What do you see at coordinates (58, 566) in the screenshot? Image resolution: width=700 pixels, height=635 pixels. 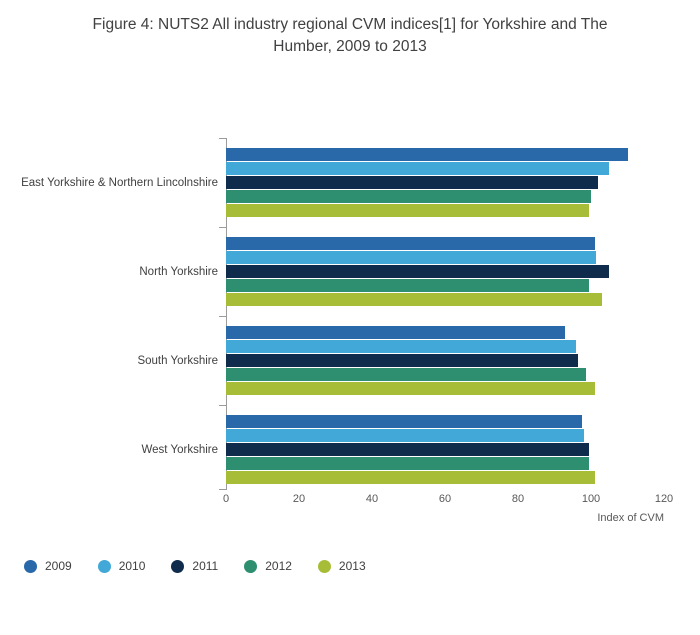 I see `legend-label: 2009` at bounding box center [58, 566].